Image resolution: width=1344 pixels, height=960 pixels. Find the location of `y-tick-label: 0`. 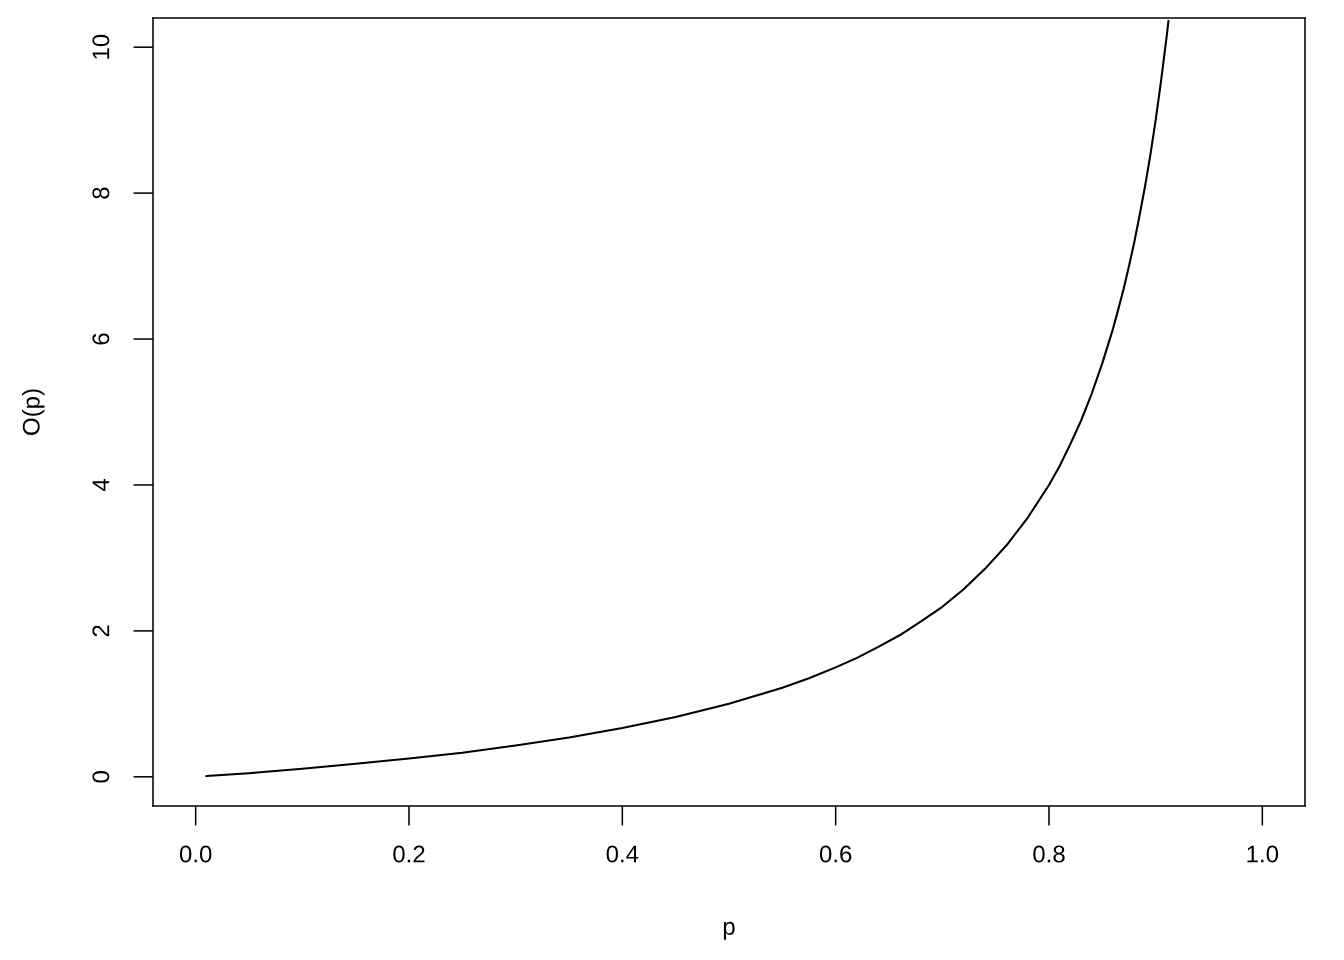

y-tick-label: 0 is located at coordinates (101, 777).